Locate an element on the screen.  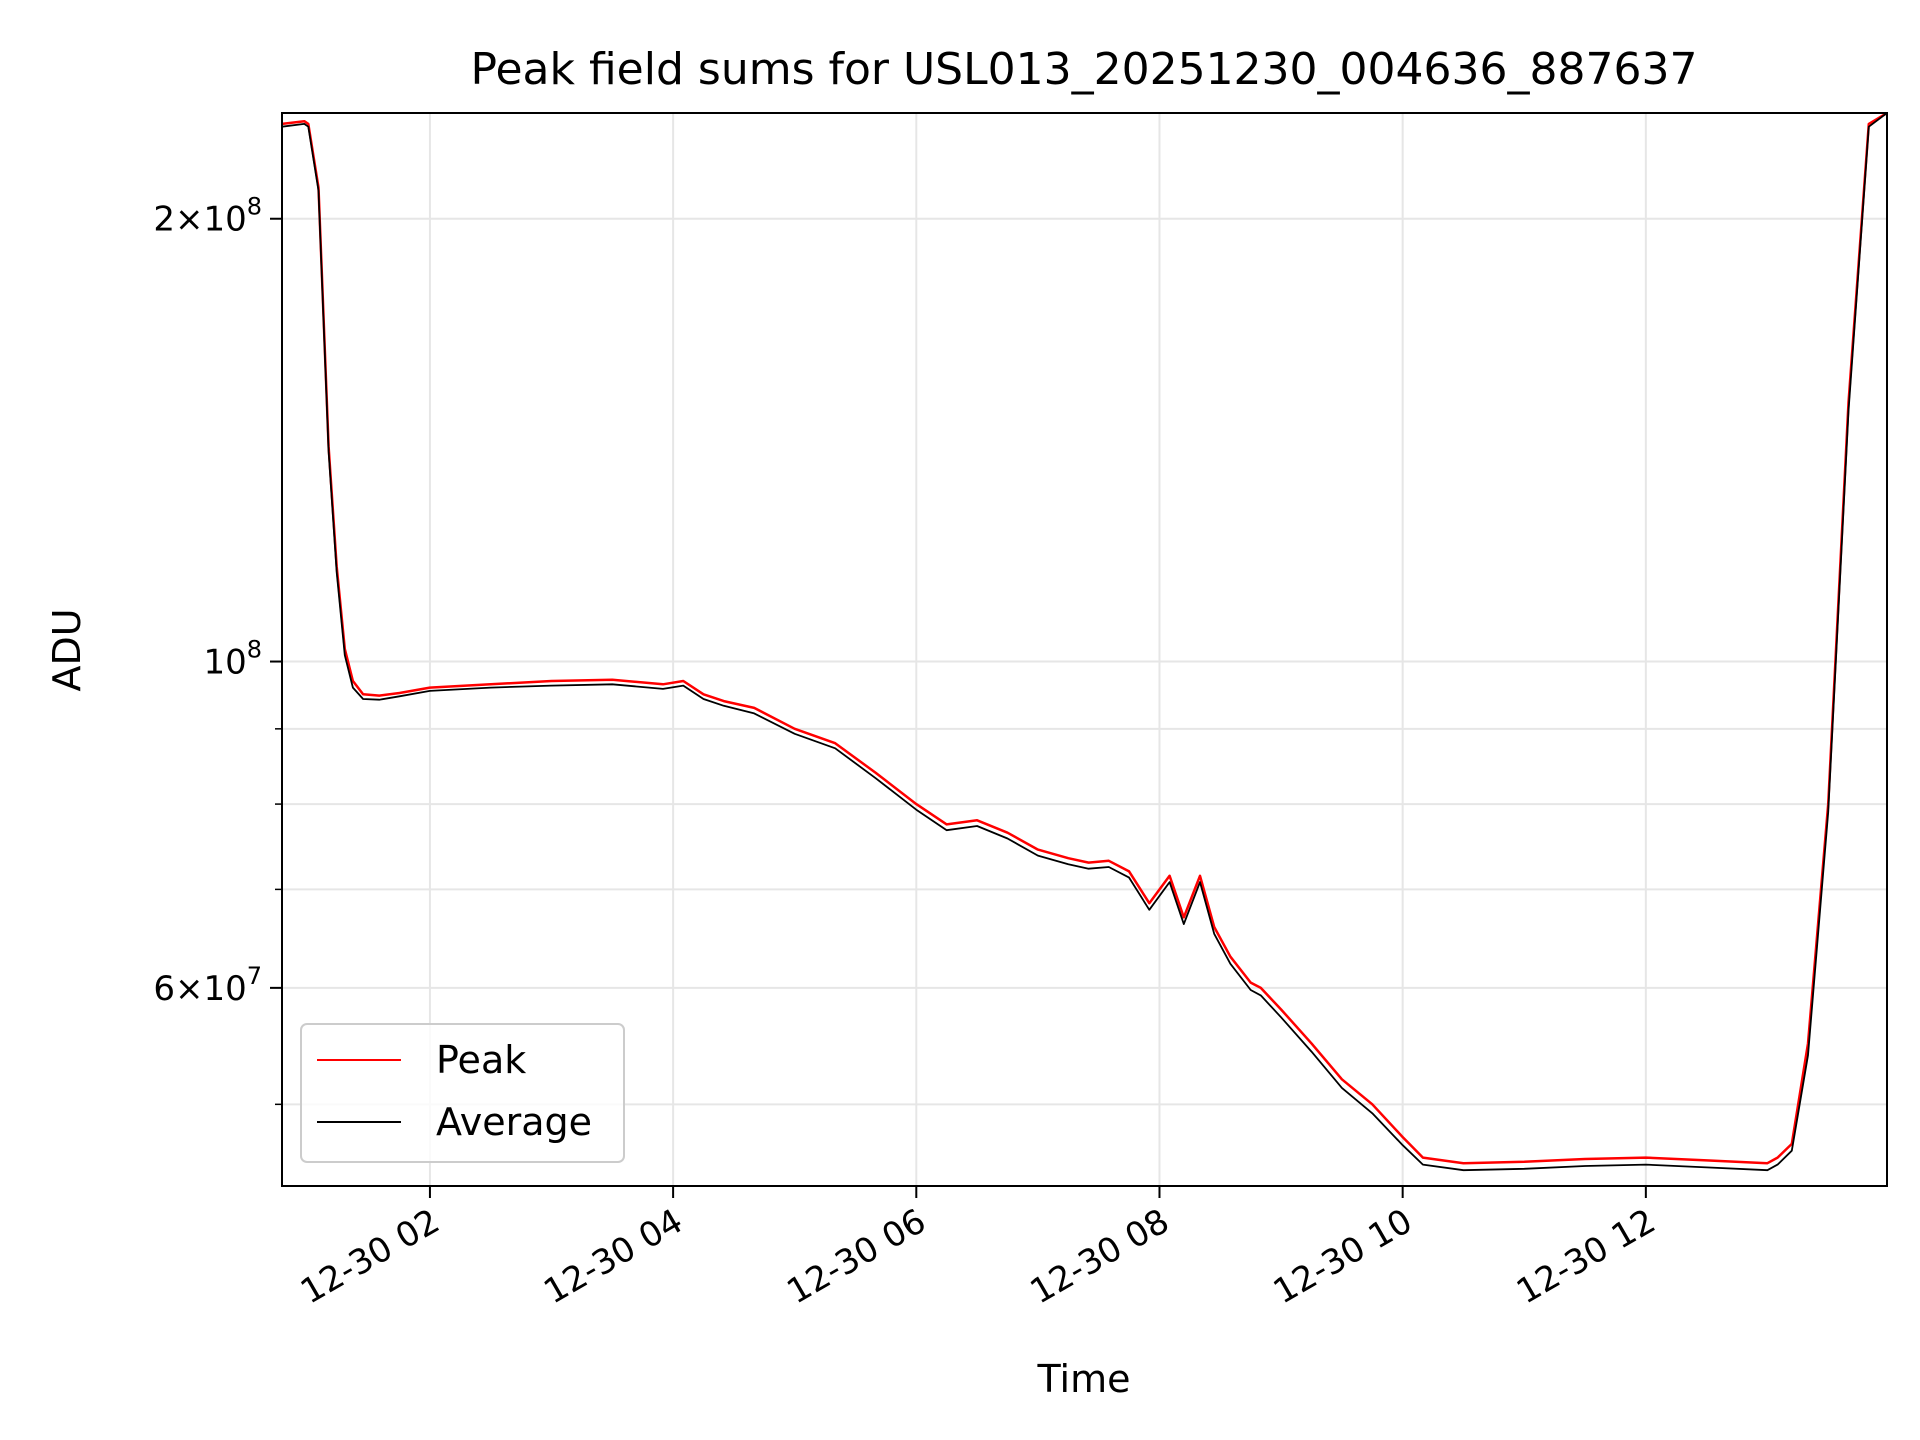
y-tick-label: 6×10⁷ is located at coordinates (207, 985).